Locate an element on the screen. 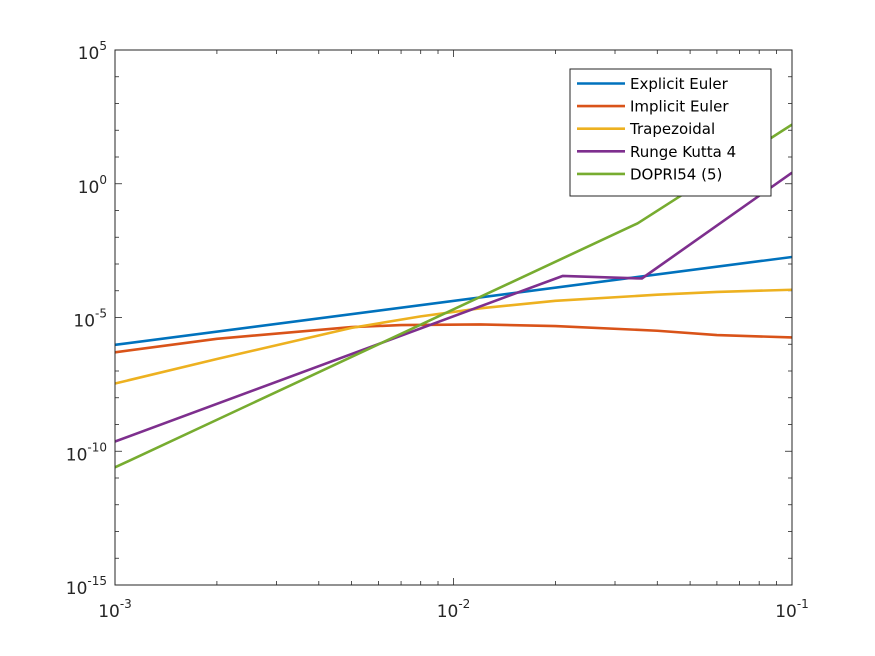  y-tick-label: 10⁻¹⁵ is located at coordinates (86, 586).